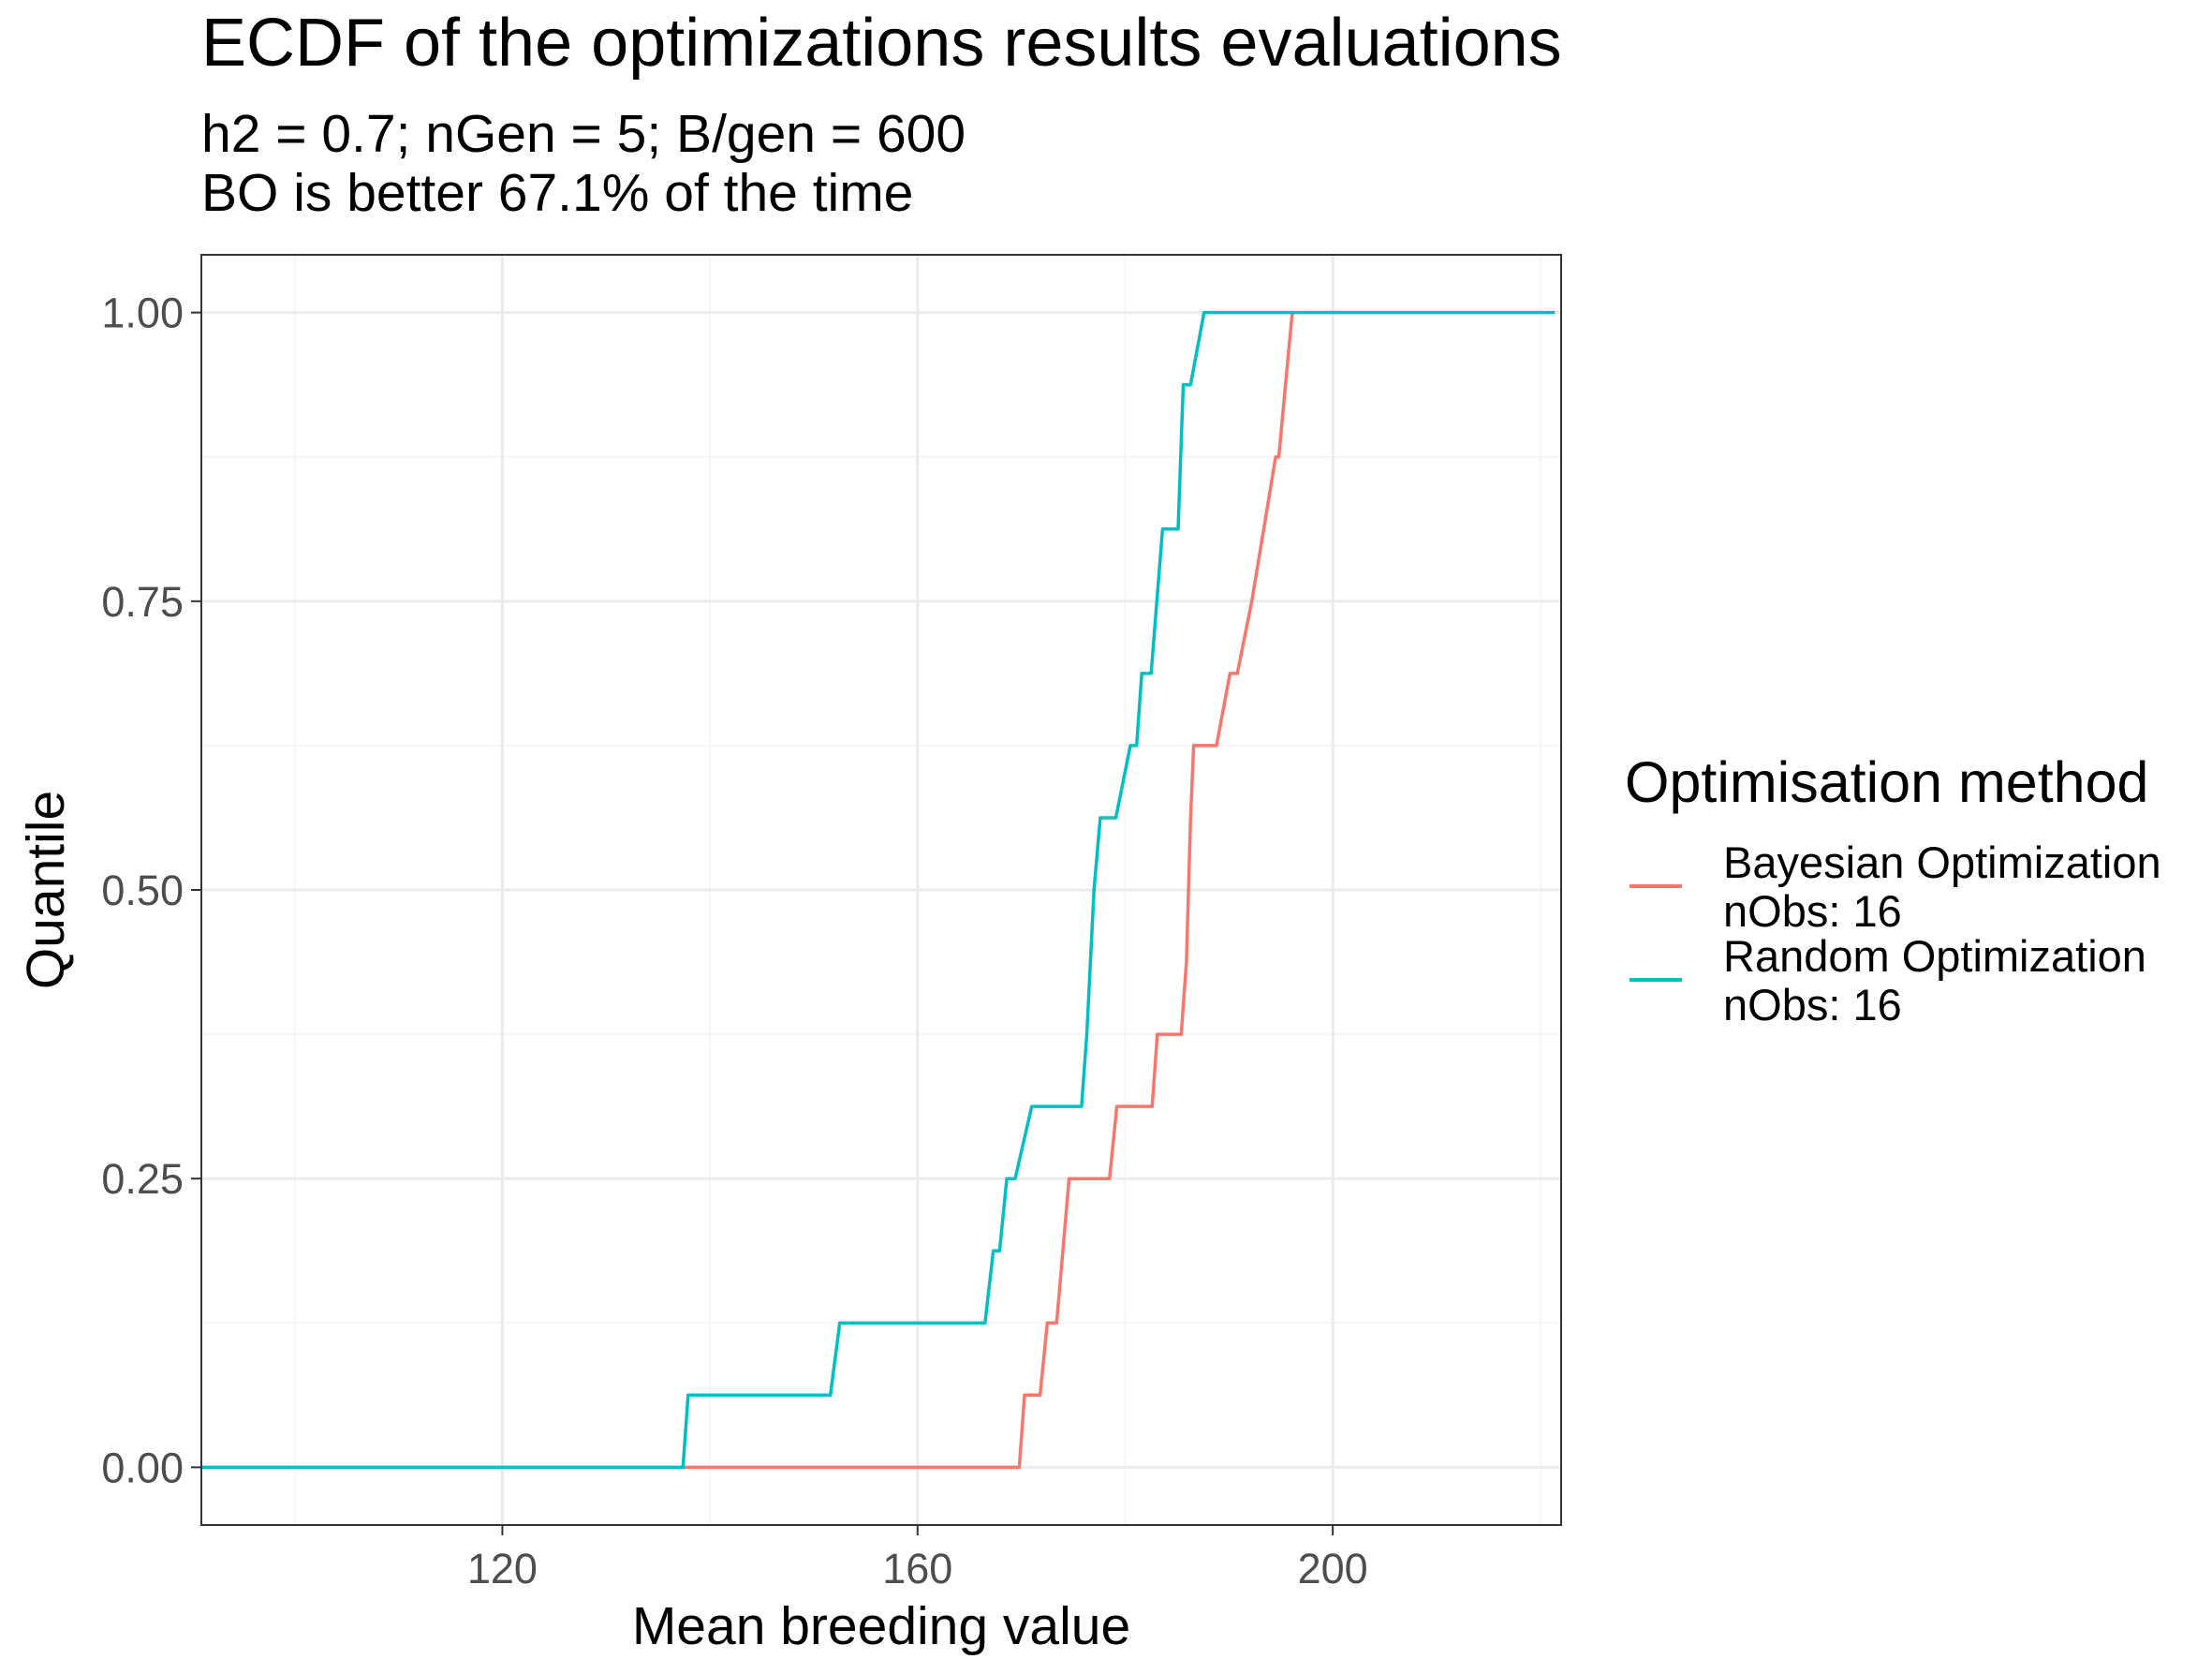  What do you see at coordinates (1942, 862) in the screenshot?
I see `legend-label-bayesian-line-1: Bayesian Optimization` at bounding box center [1942, 862].